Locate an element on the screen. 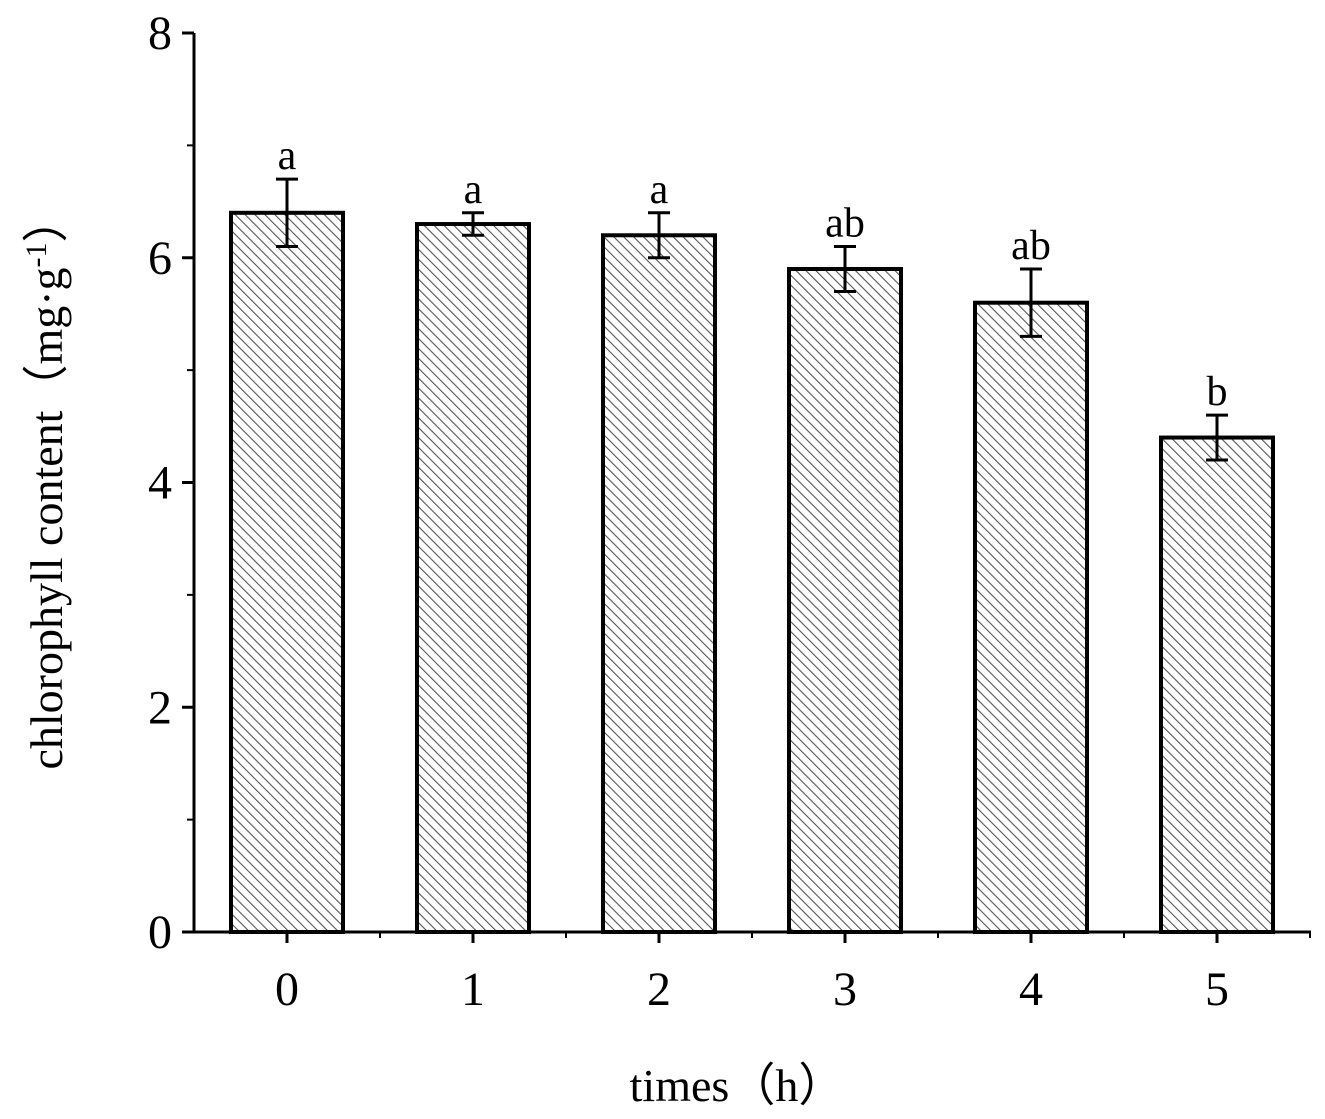 The image size is (1325, 1119). y-axis-title: chlorophyll content（mg·g-1） is located at coordinates (46, 482).